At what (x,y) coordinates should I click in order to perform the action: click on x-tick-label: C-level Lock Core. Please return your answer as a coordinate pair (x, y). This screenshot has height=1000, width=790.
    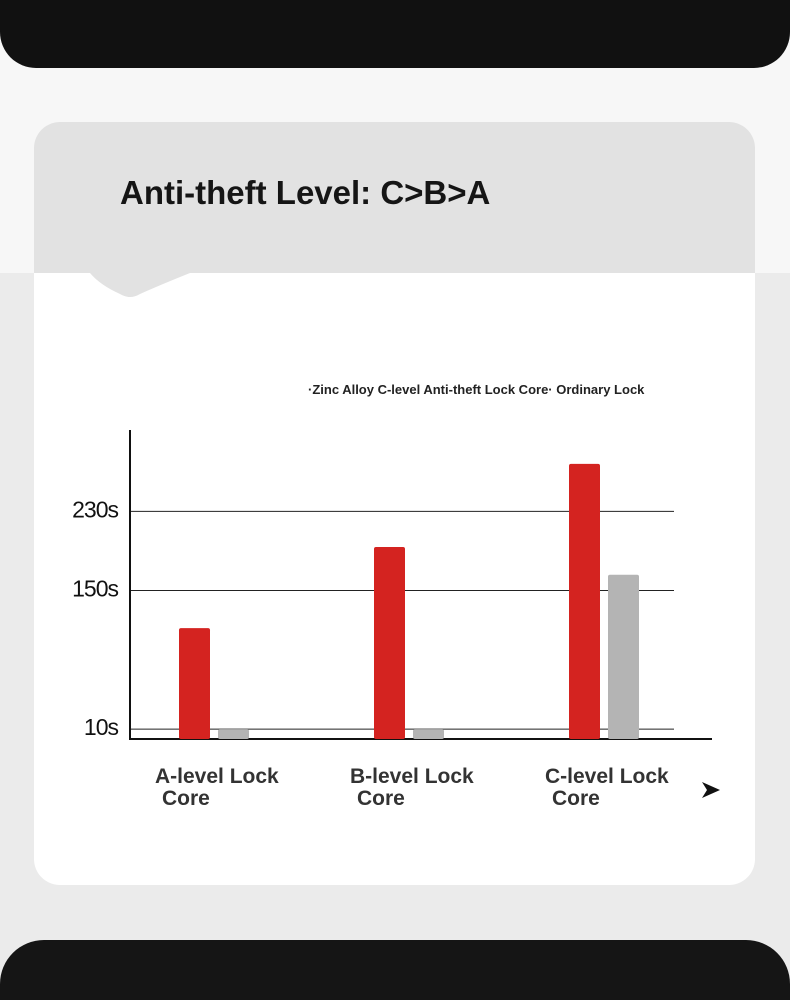
    Looking at the image, I should click on (607, 787).